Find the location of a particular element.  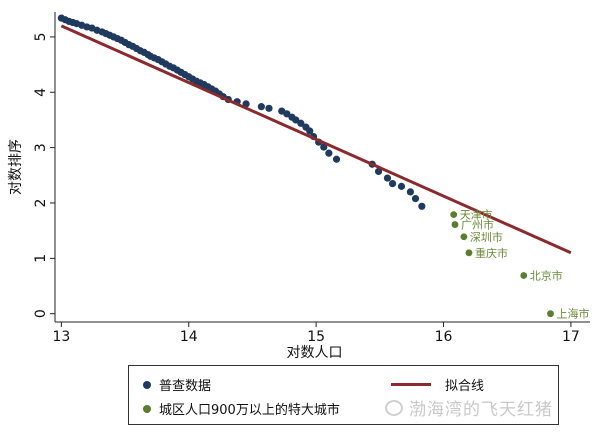

city-label: 天津市 is located at coordinates (476, 215).